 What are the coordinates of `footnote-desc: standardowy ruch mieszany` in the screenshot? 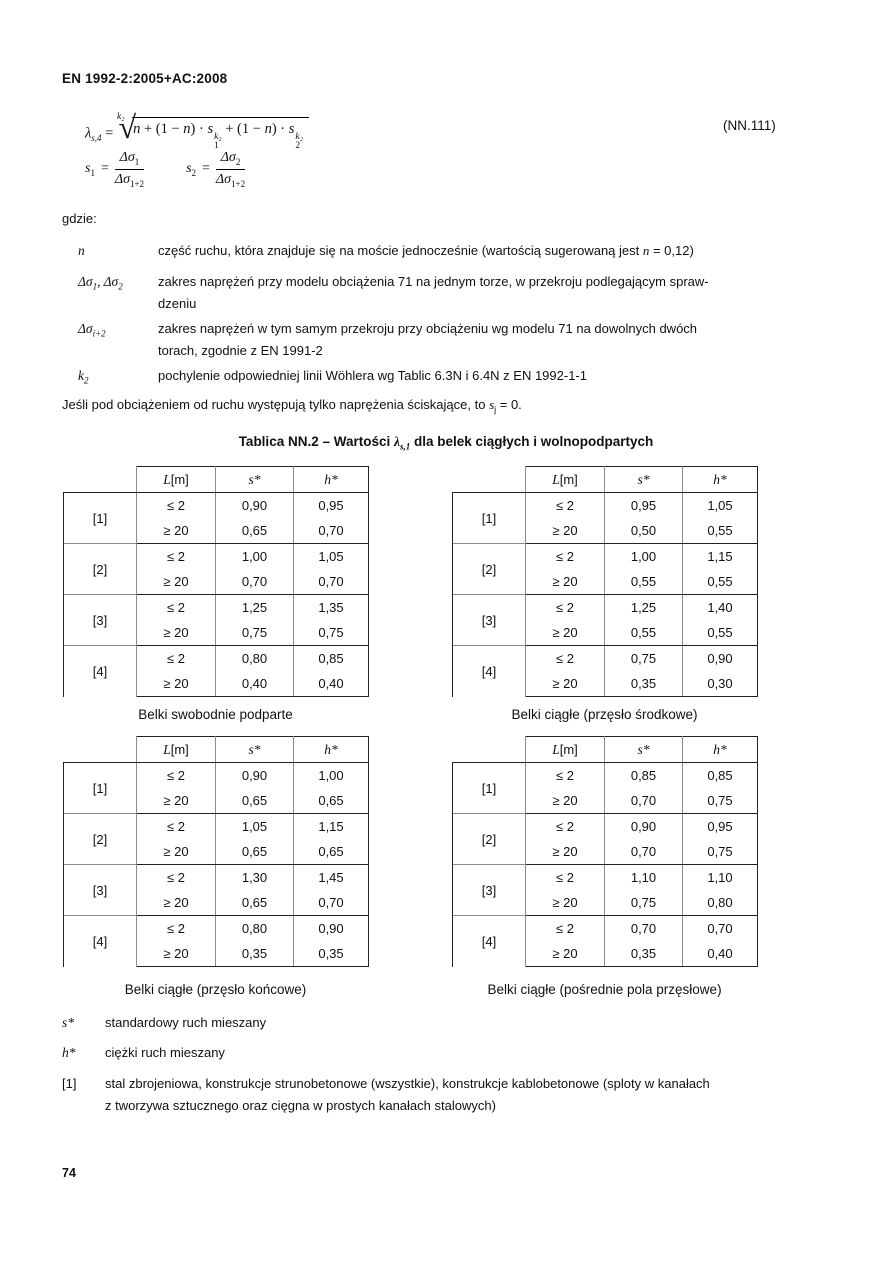 It's located at (186, 1022).